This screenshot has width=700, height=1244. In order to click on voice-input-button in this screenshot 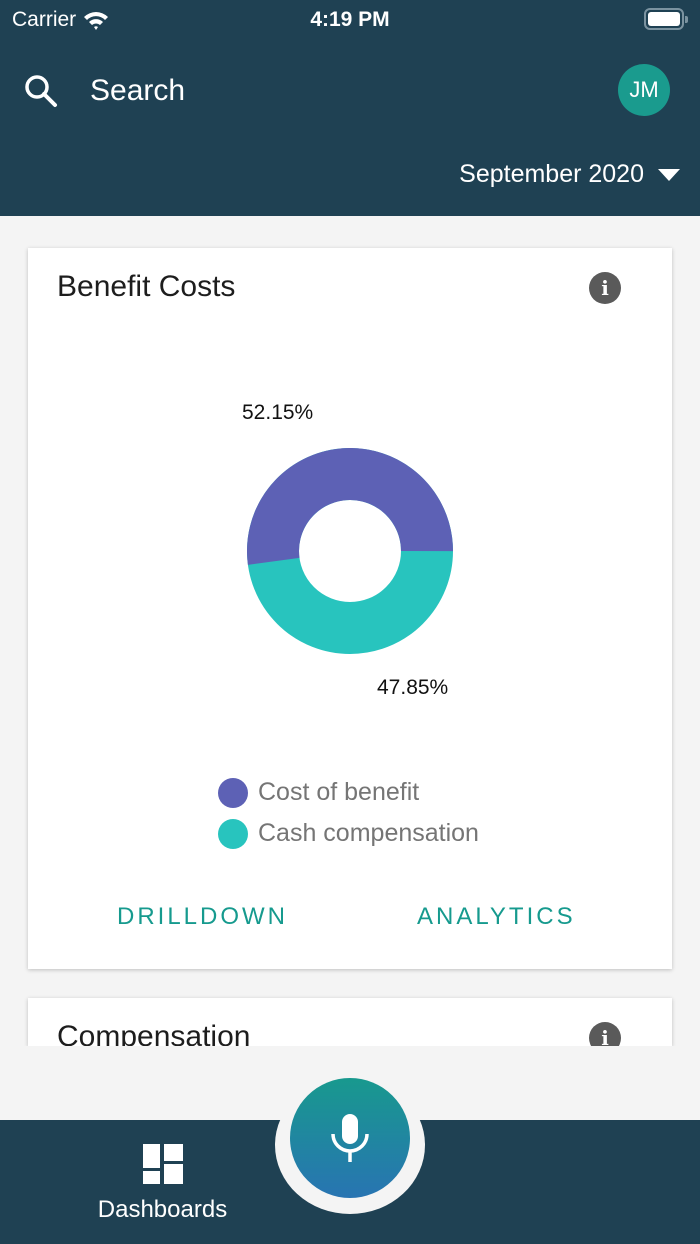, I will do `click(350, 1138)`.